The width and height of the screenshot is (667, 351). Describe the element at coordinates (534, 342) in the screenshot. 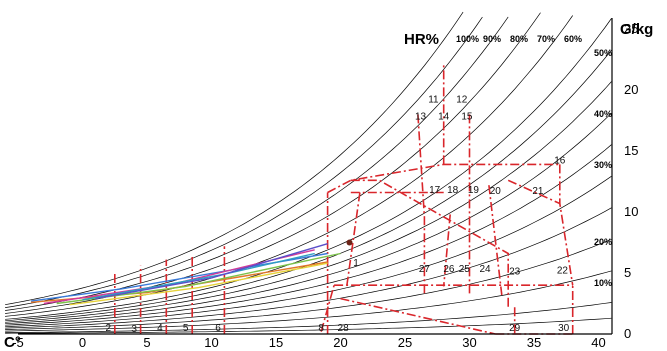

I see `x-tick-label: 35` at that location.